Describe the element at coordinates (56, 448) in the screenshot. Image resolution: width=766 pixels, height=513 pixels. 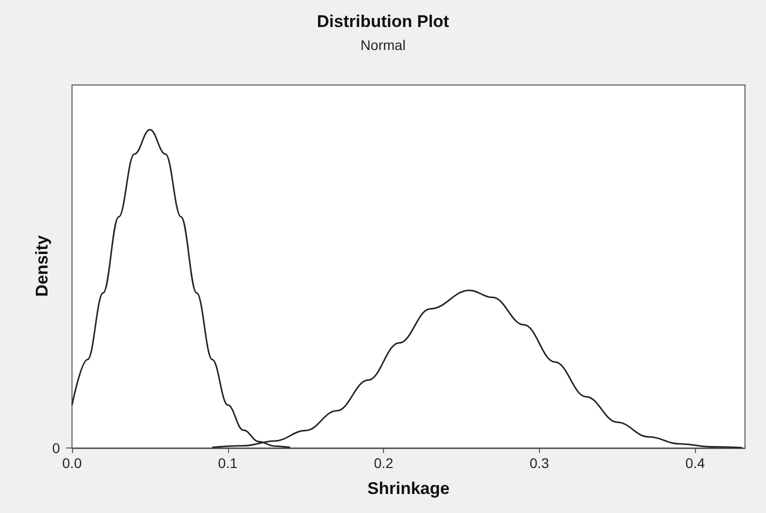
I see `text: 0` at that location.